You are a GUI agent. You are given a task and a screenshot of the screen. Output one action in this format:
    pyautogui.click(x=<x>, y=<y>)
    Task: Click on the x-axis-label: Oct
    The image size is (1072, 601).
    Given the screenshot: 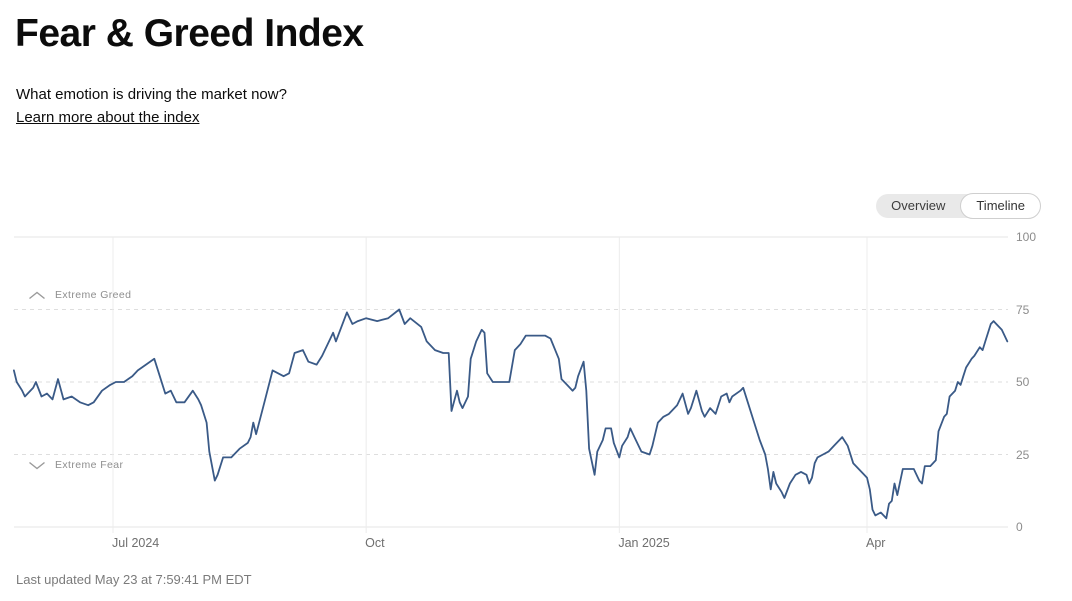 What is the action you would take?
    pyautogui.click(x=375, y=543)
    